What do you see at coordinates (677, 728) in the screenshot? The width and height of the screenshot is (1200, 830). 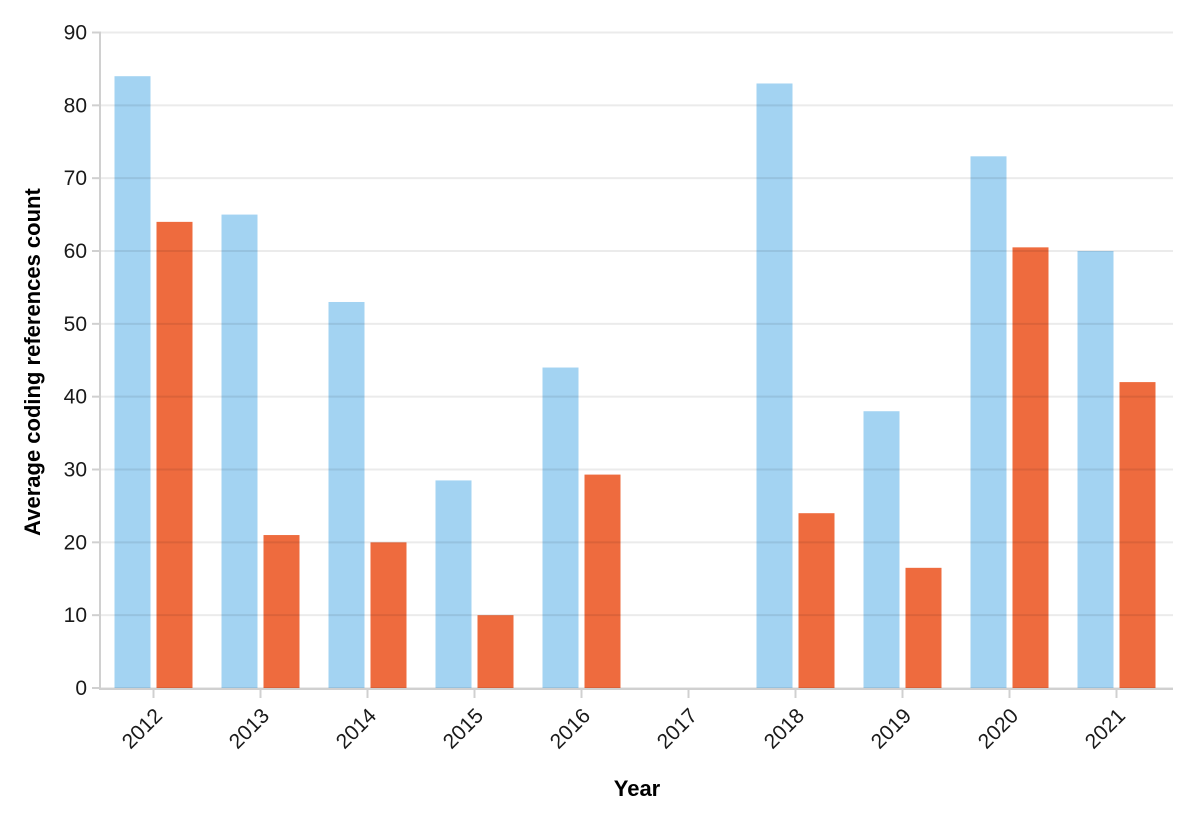 I see `x-tick-label-2017: 2017` at bounding box center [677, 728].